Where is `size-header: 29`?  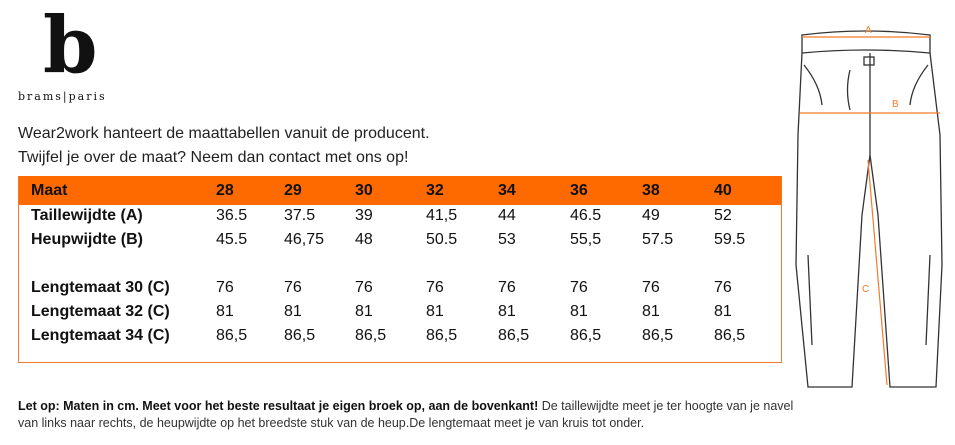 size-header: 29 is located at coordinates (293, 190).